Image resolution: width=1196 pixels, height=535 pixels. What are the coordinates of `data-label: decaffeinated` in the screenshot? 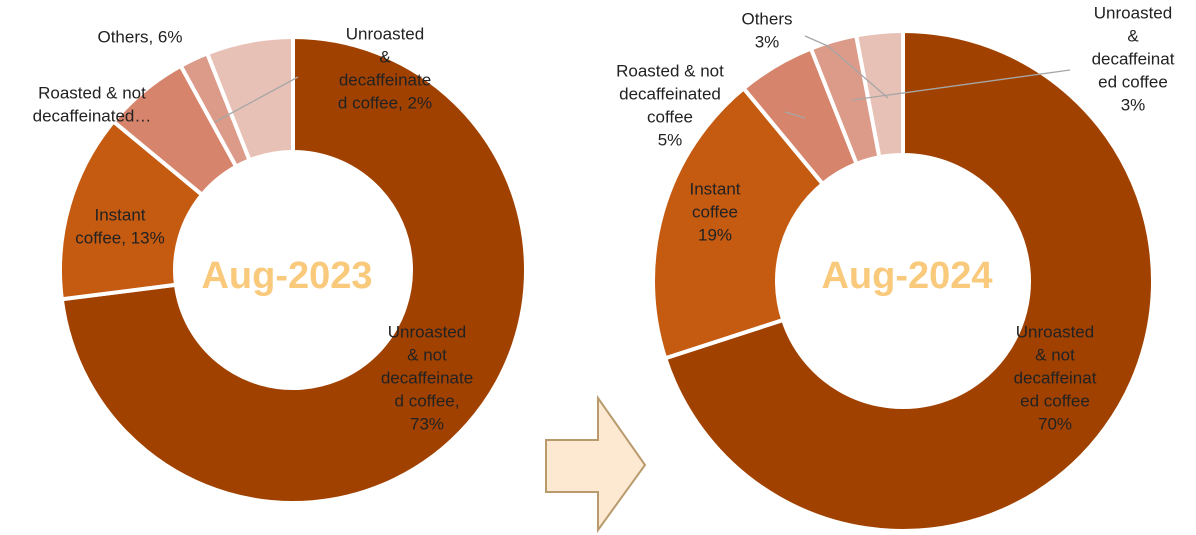 It's located at (670, 93).